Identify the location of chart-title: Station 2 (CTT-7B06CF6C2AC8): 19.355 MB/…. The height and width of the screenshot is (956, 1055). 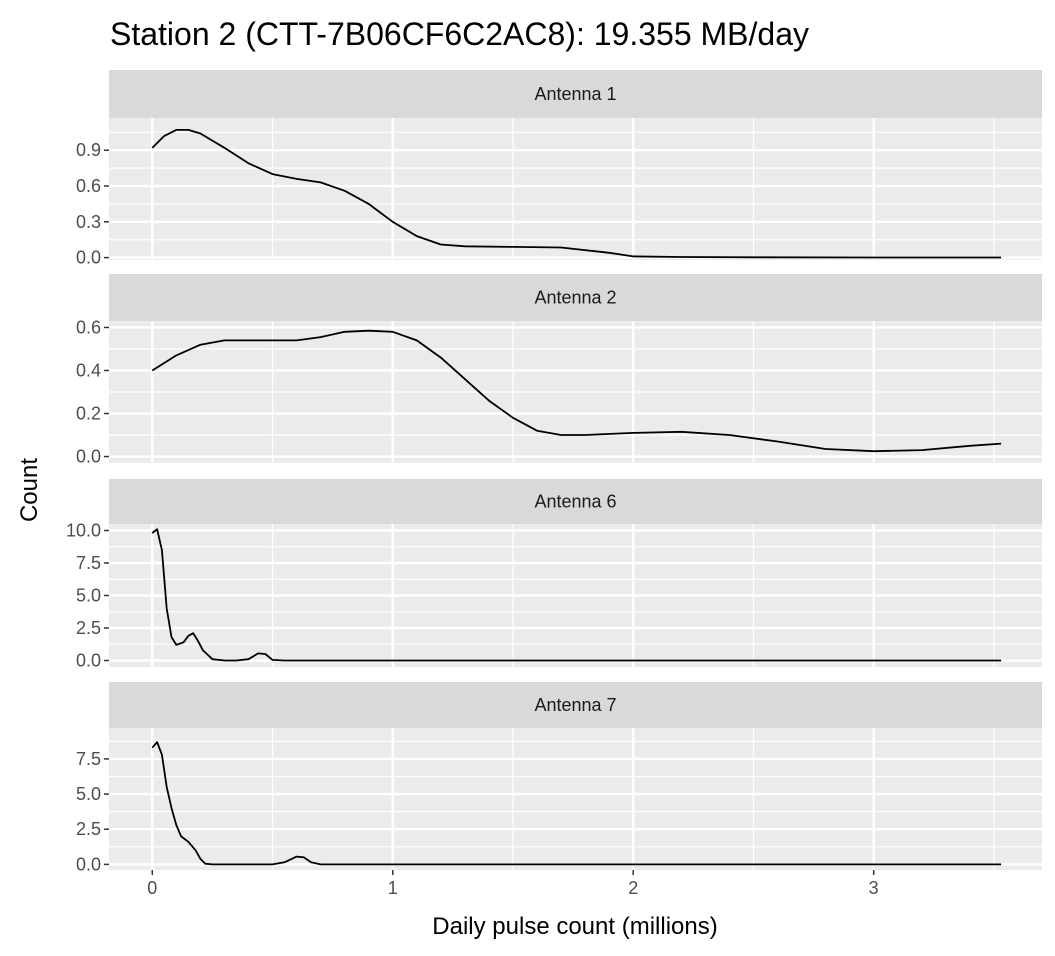
(459, 34).